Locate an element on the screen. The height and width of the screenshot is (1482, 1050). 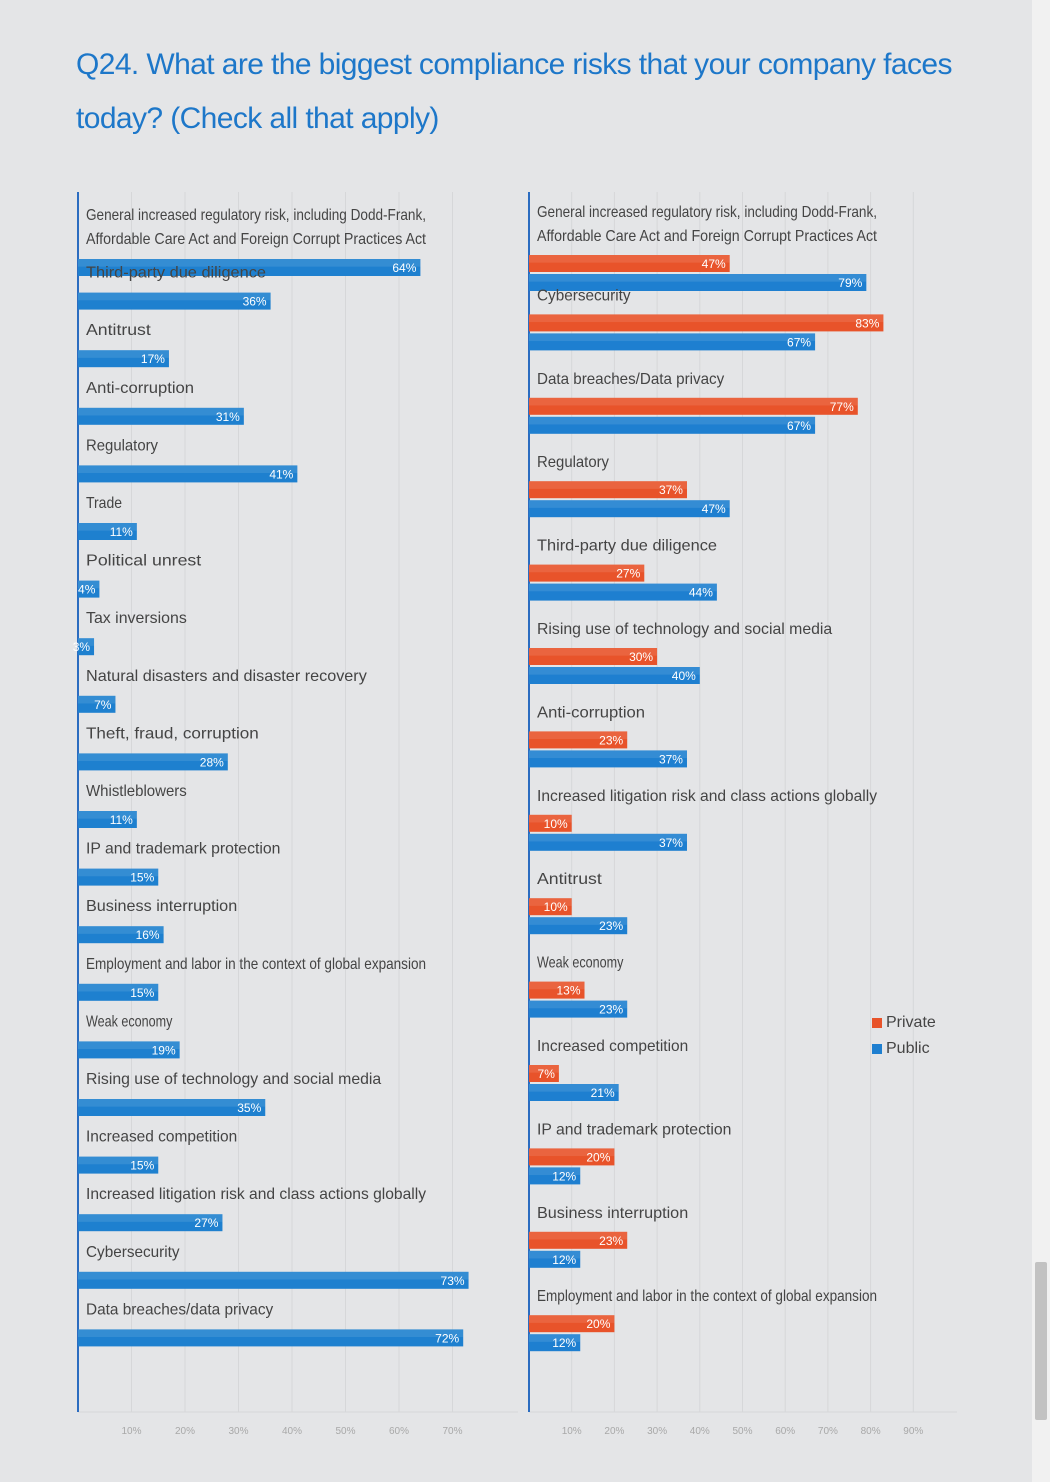
category-label: Data breaches/Data privacy is located at coordinates (630, 379).